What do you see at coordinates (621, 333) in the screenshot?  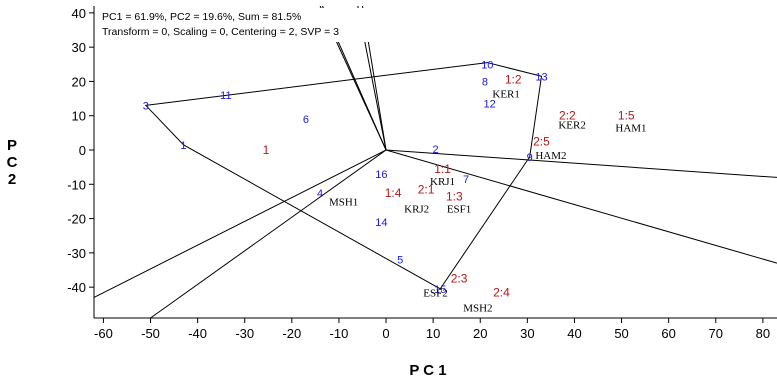 I see `x-tick-label: 50` at bounding box center [621, 333].